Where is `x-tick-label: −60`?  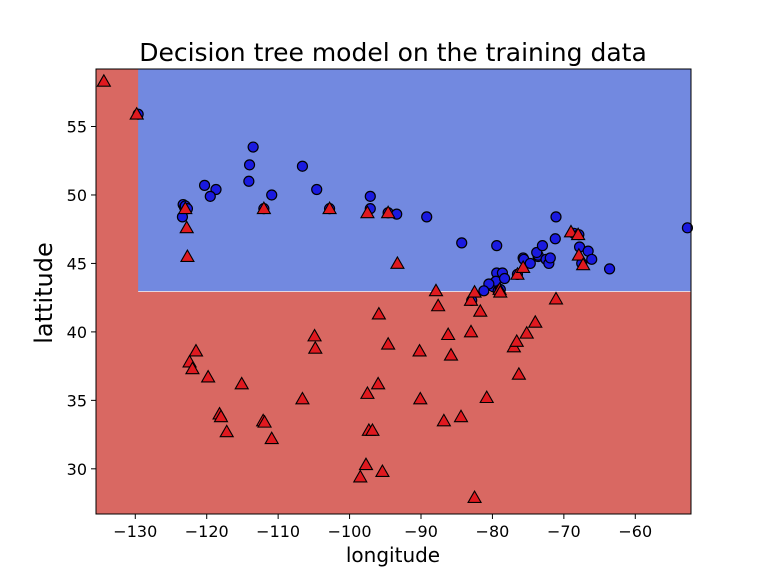
x-tick-label: −60 is located at coordinates (635, 531).